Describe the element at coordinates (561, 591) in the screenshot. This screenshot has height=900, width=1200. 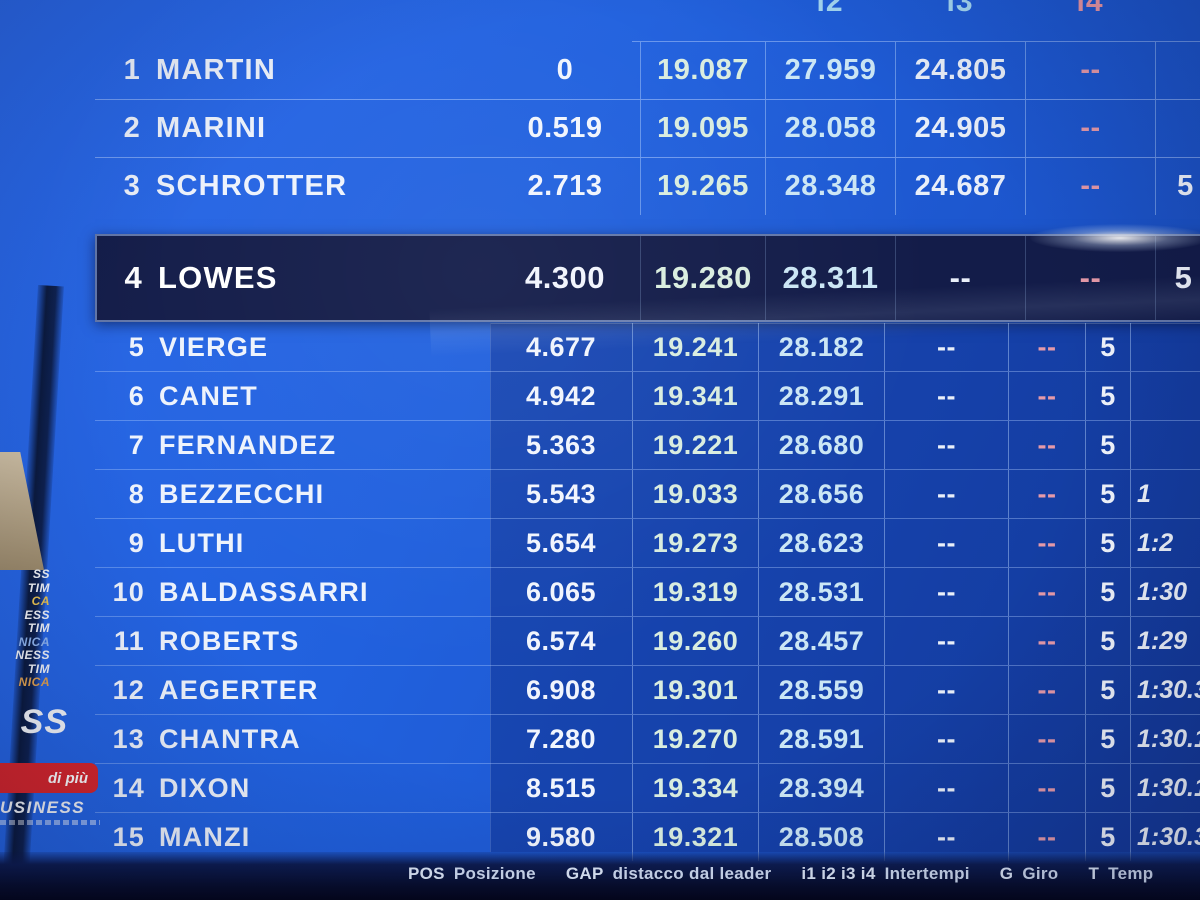
I see `gap-cell: 6.065` at that location.